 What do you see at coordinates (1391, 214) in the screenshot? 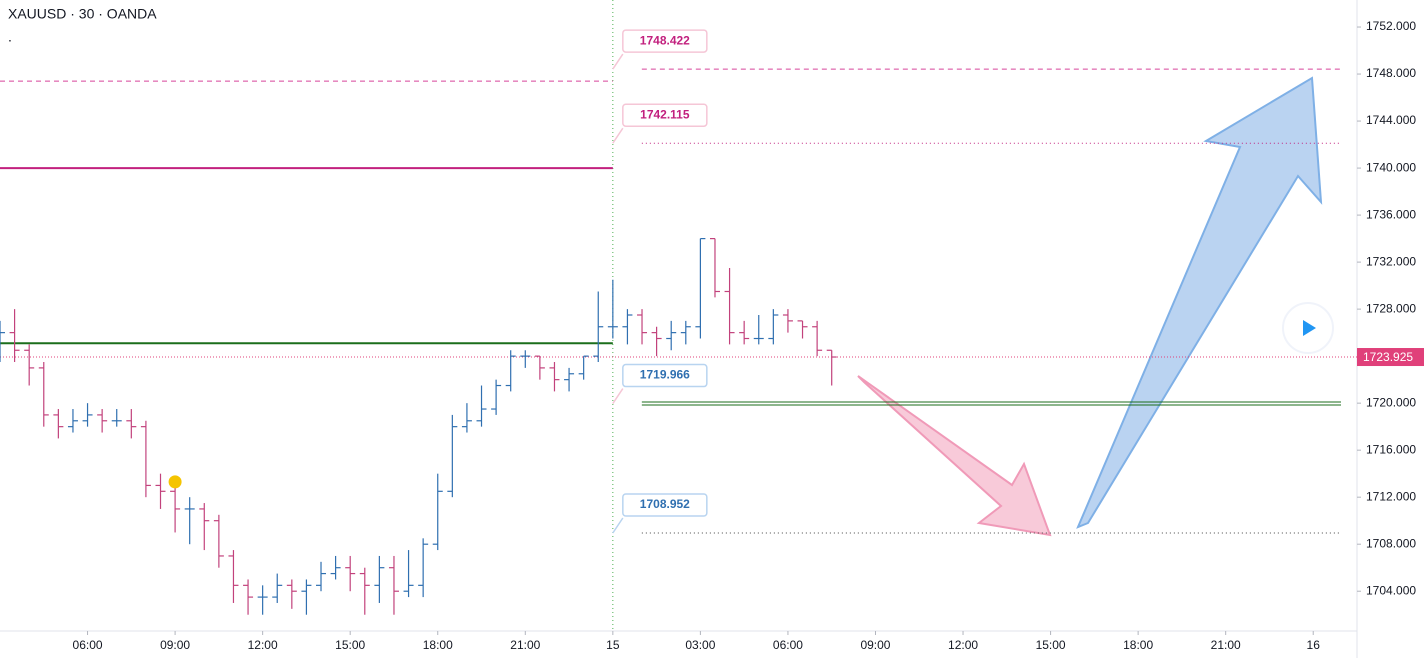
I see `y-tick-label: 1736.000` at bounding box center [1391, 214].